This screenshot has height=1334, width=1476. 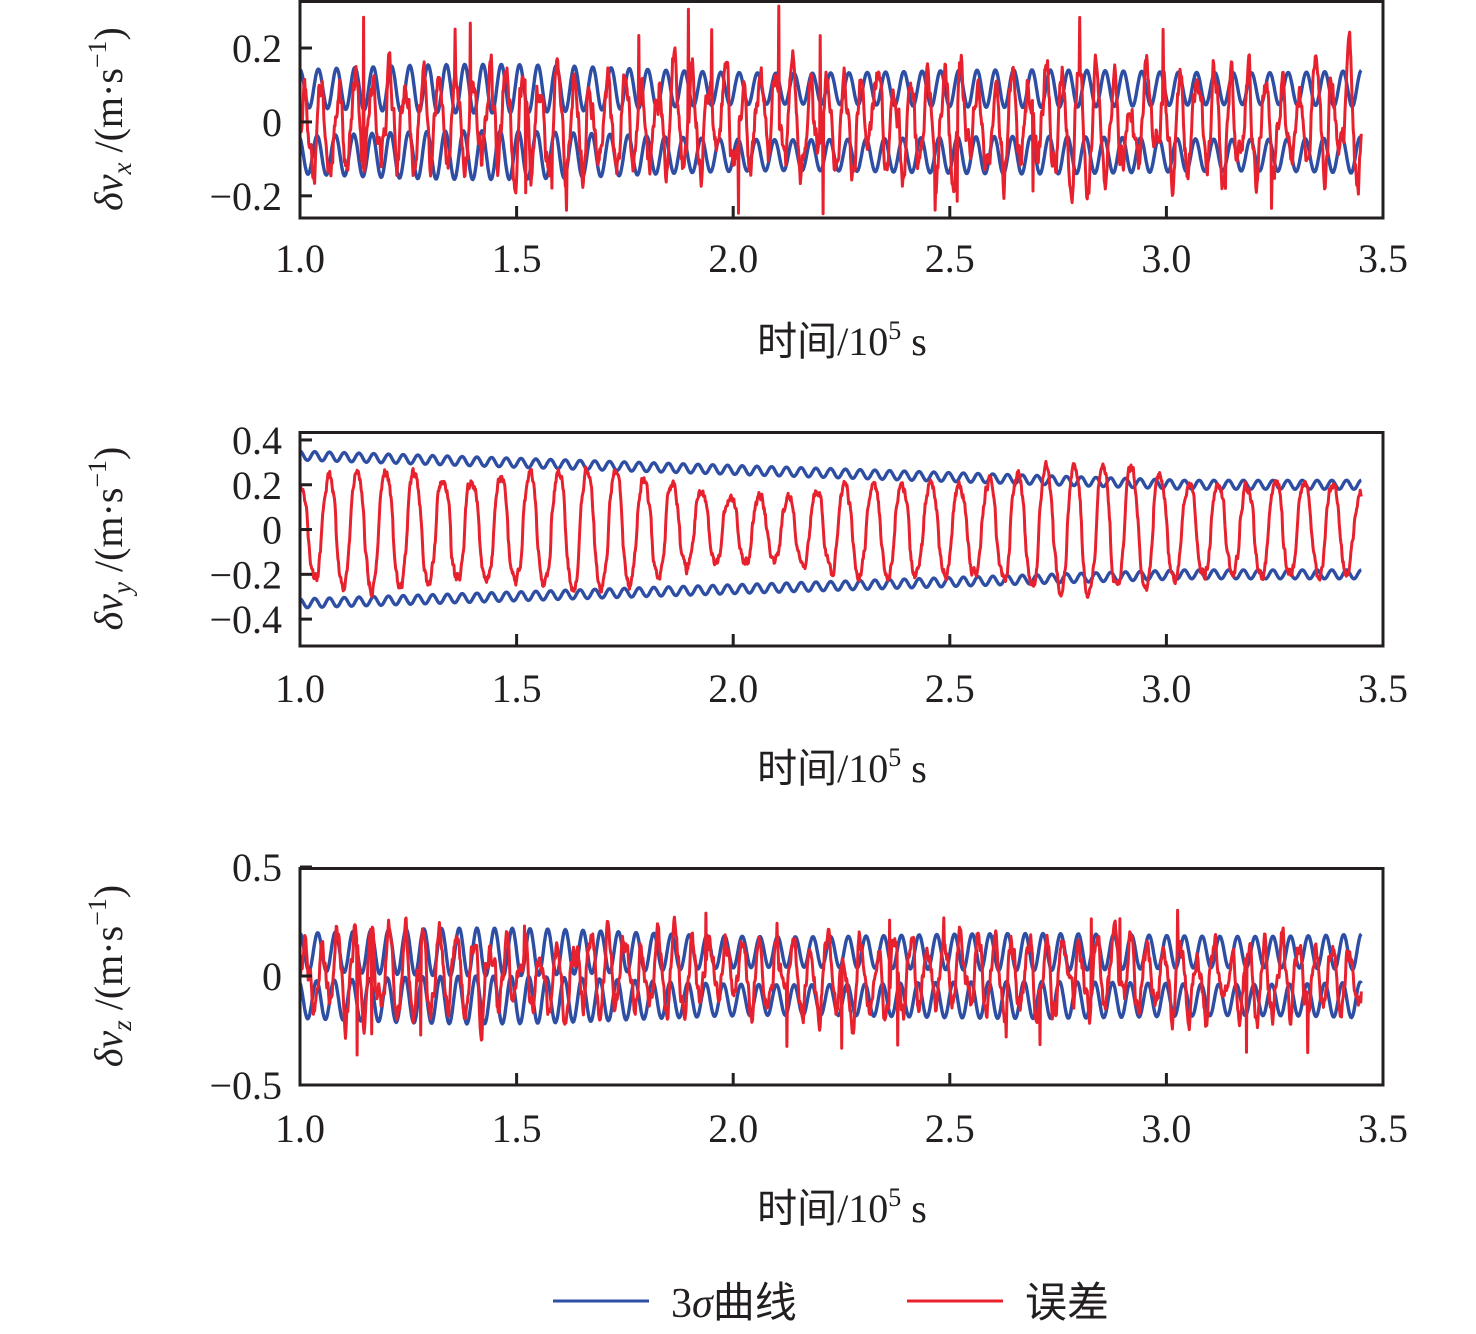 I want to click on sigma-curve-vx-lower, so click(x=831, y=155).